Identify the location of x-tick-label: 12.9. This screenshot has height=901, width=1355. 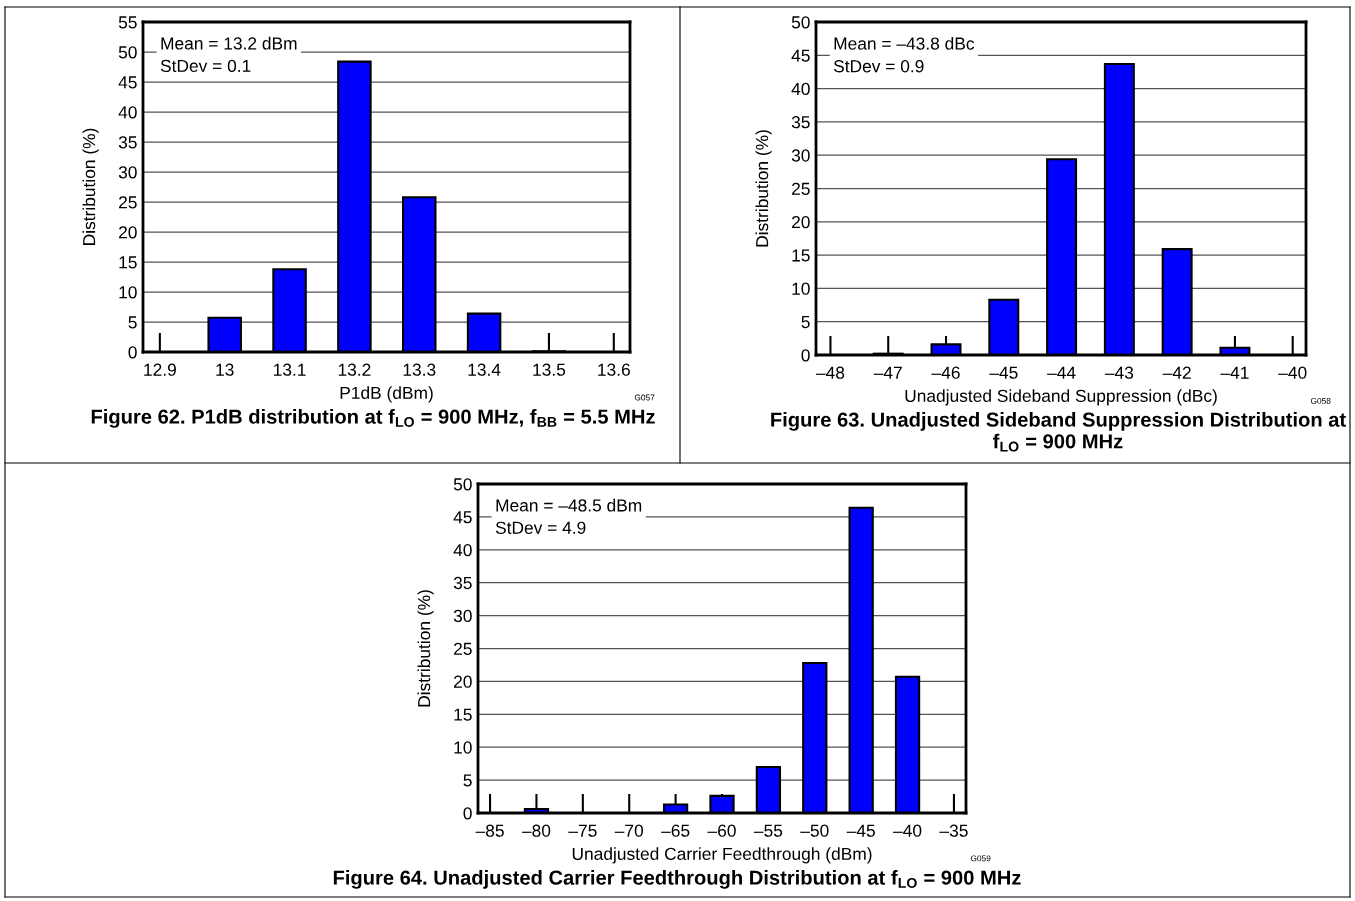
(160, 369).